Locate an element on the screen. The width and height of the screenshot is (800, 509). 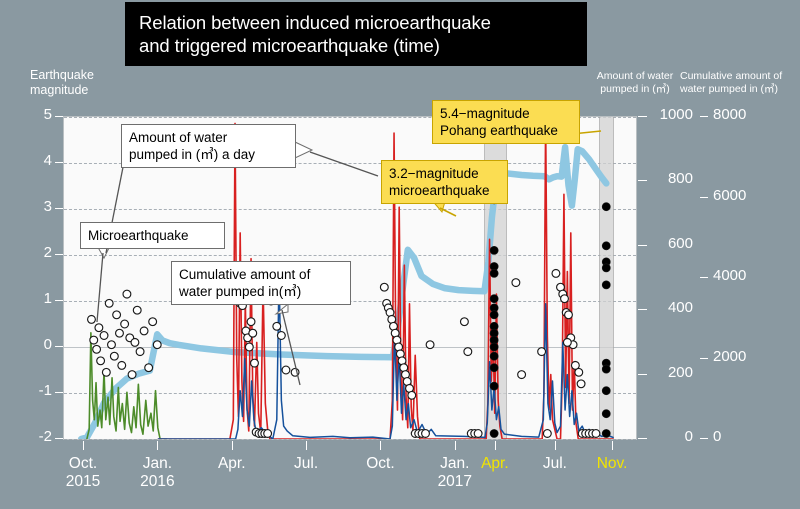
y-left-tick-label--2: -2 is located at coordinates (45, 436).